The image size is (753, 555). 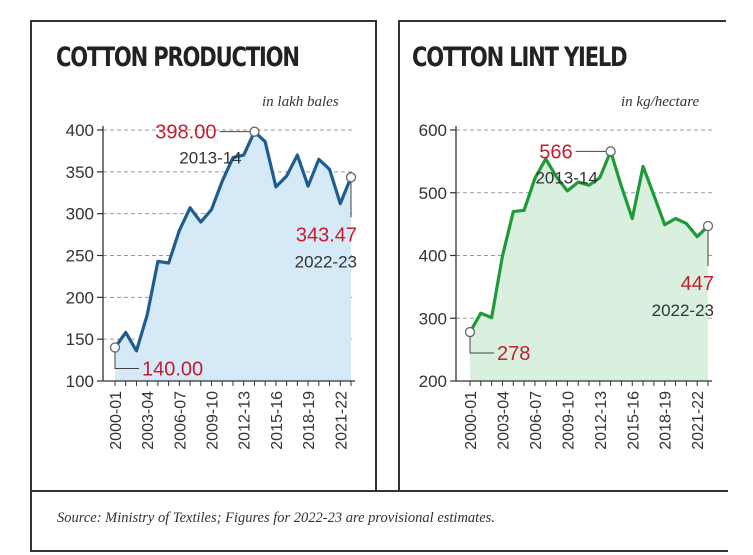 I want to click on production-ytick-label: 400, so click(x=80, y=130).